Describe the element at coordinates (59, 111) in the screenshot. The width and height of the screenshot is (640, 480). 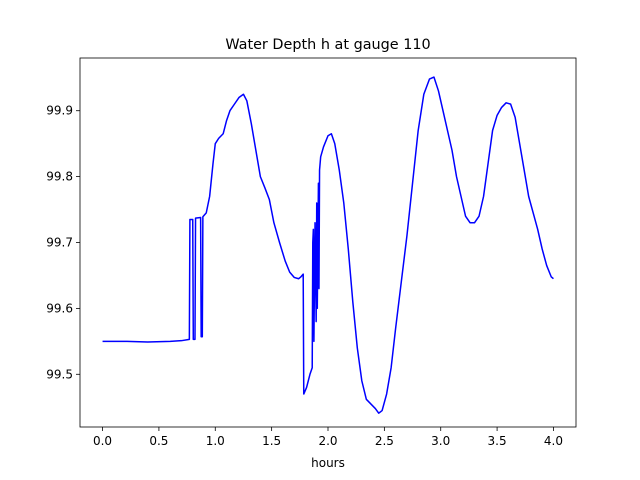
I see `y-tick-label: 99.9` at that location.